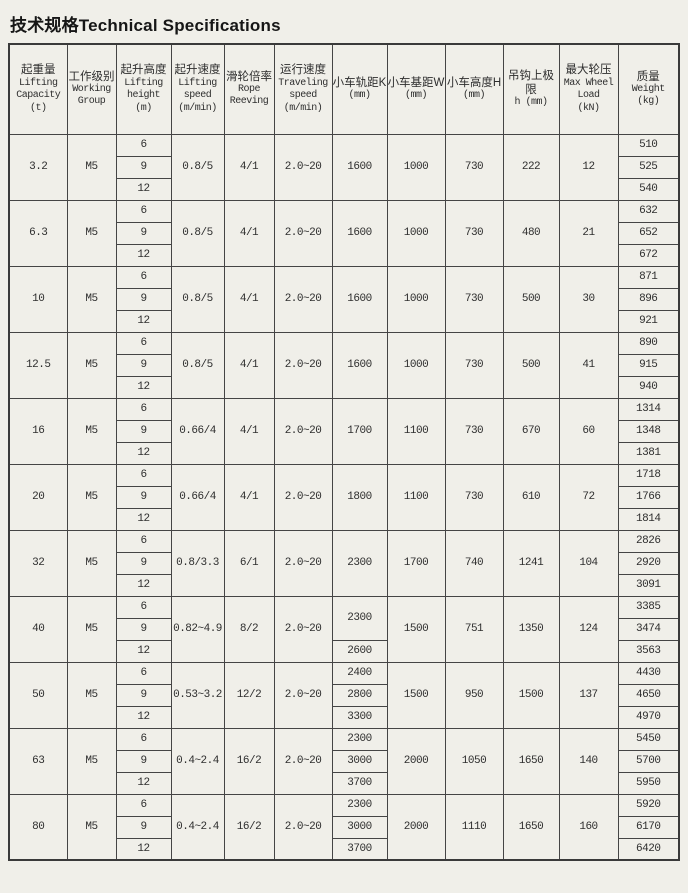 The image size is (688, 893). I want to click on table-row: 12 3700 6420, so click(344, 849).